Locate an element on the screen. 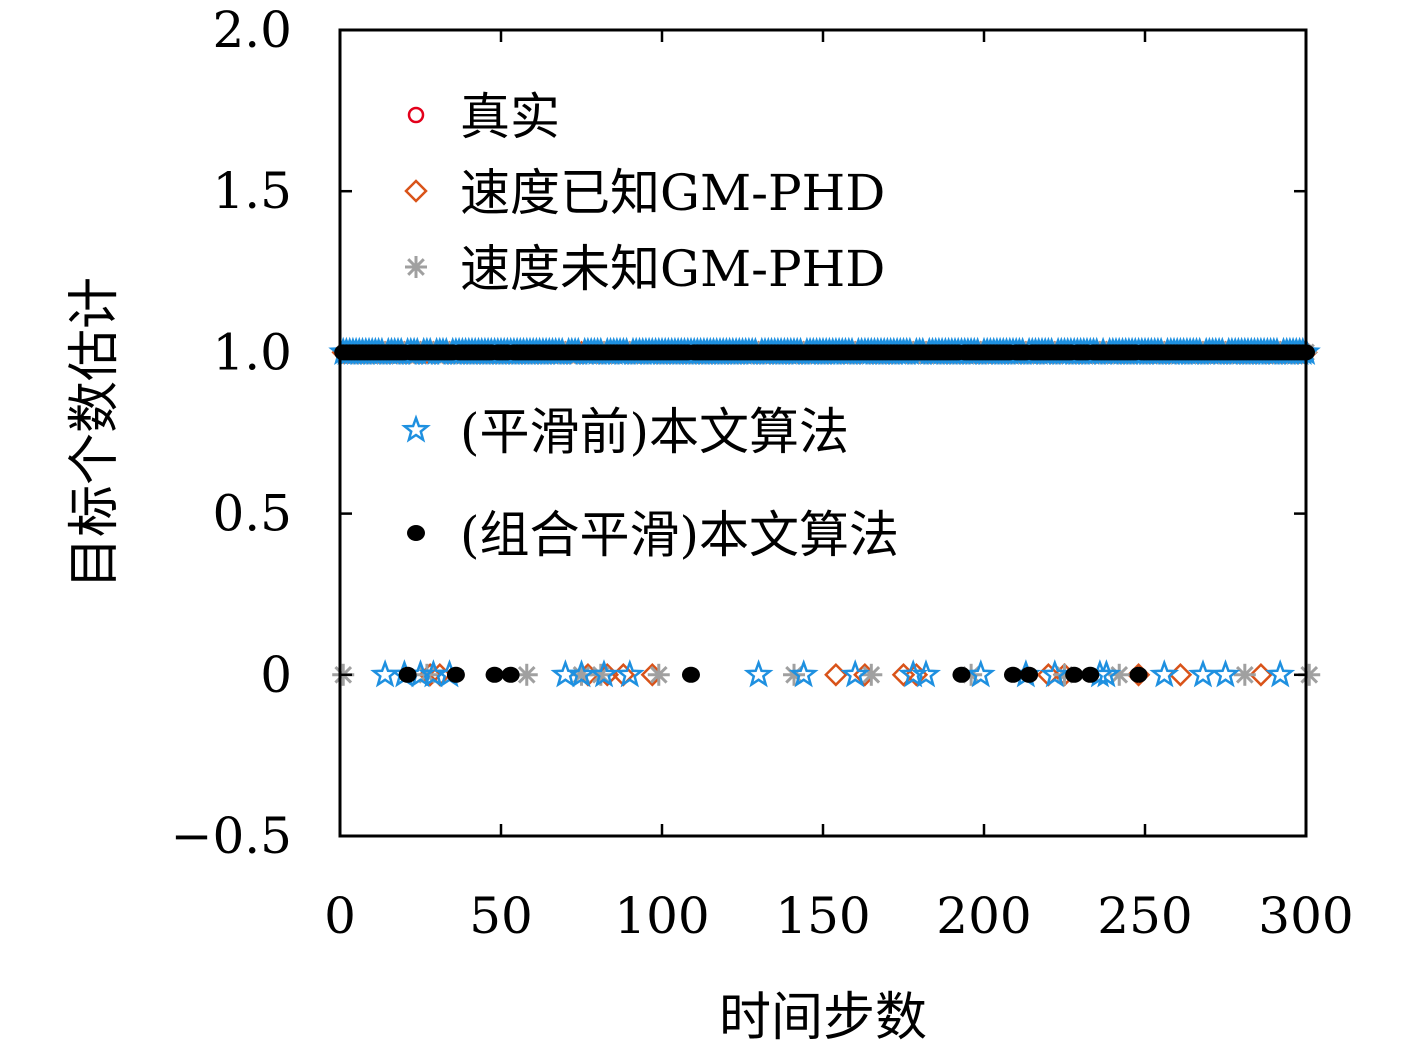 The image size is (1417, 1051). series-3-point-t275 is located at coordinates (1225, 673).